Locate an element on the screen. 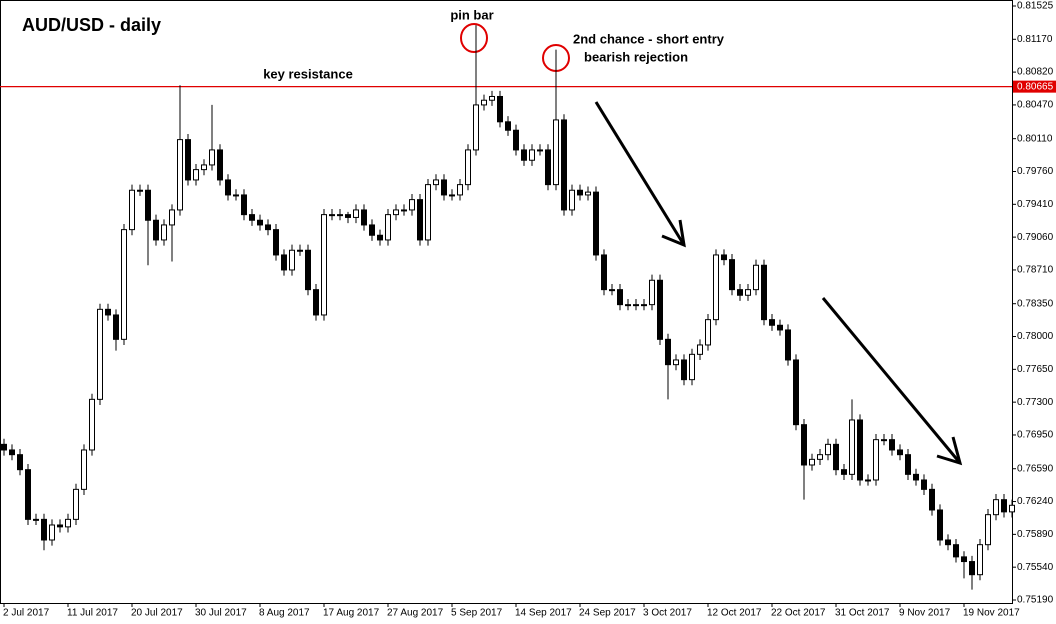 The width and height of the screenshot is (1056, 624). x-tick-label: 31 Oct 2017 is located at coordinates (862, 613).